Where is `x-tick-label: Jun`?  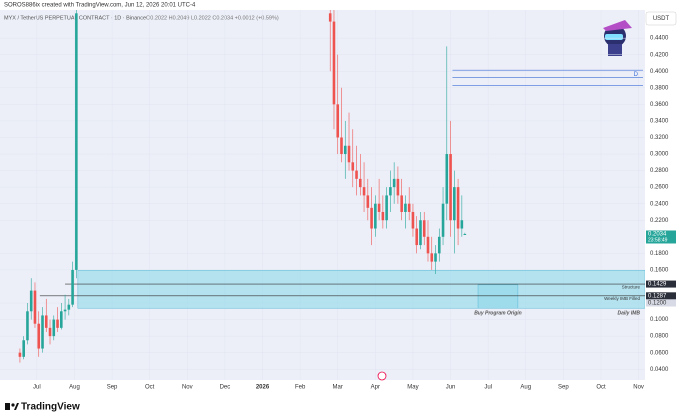 x-tick-label: Jun is located at coordinates (451, 388).